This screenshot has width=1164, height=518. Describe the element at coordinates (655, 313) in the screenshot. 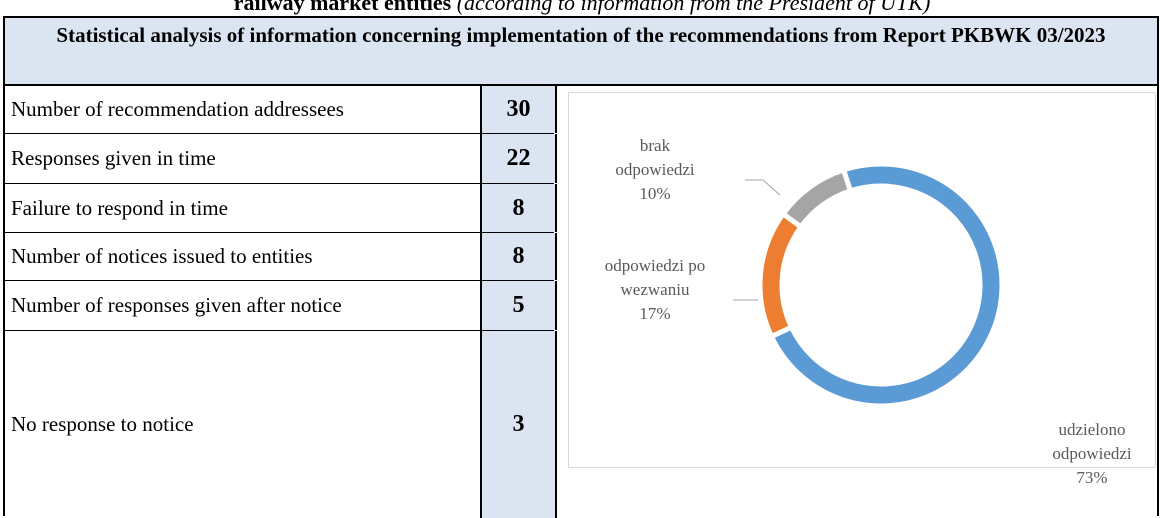

I see `data-label-value: 17%` at that location.